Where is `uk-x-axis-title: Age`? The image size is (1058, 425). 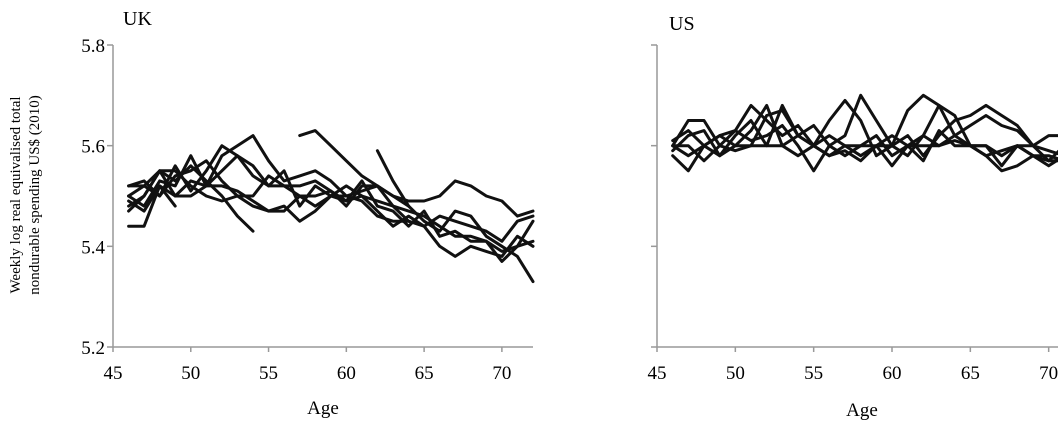
uk-x-axis-title: Age is located at coordinates (323, 408).